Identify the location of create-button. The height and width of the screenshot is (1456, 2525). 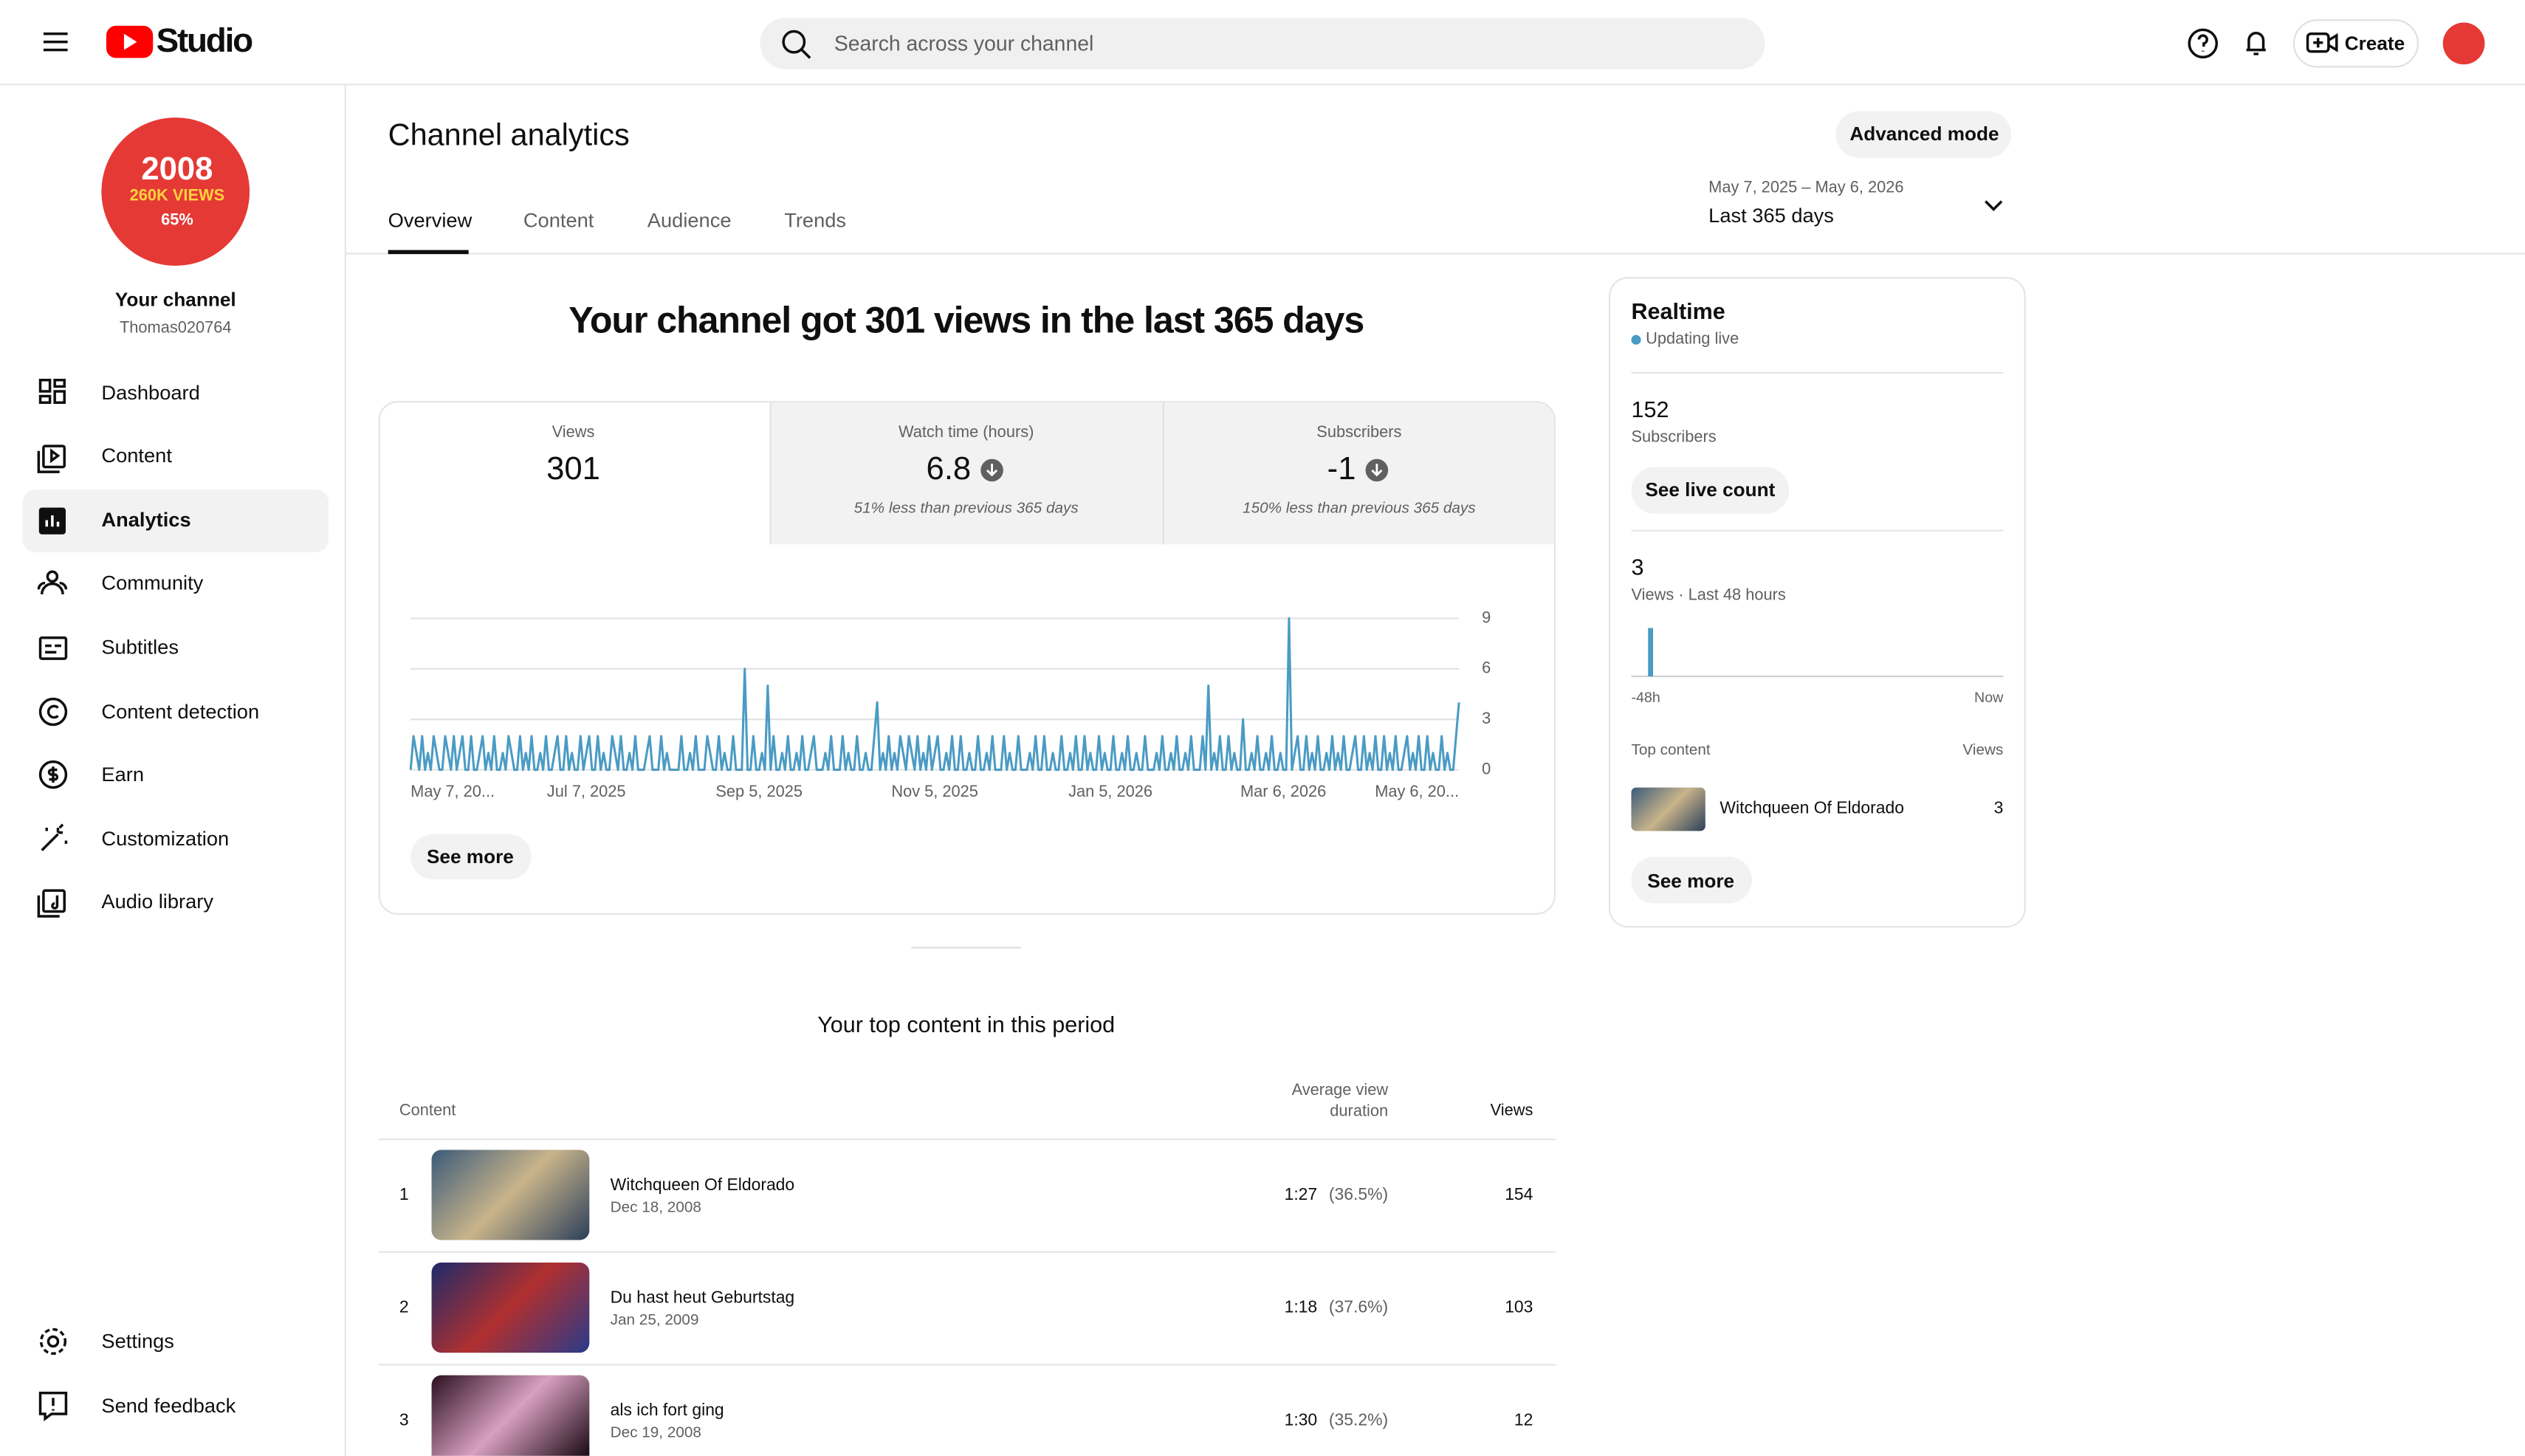
(2356, 44).